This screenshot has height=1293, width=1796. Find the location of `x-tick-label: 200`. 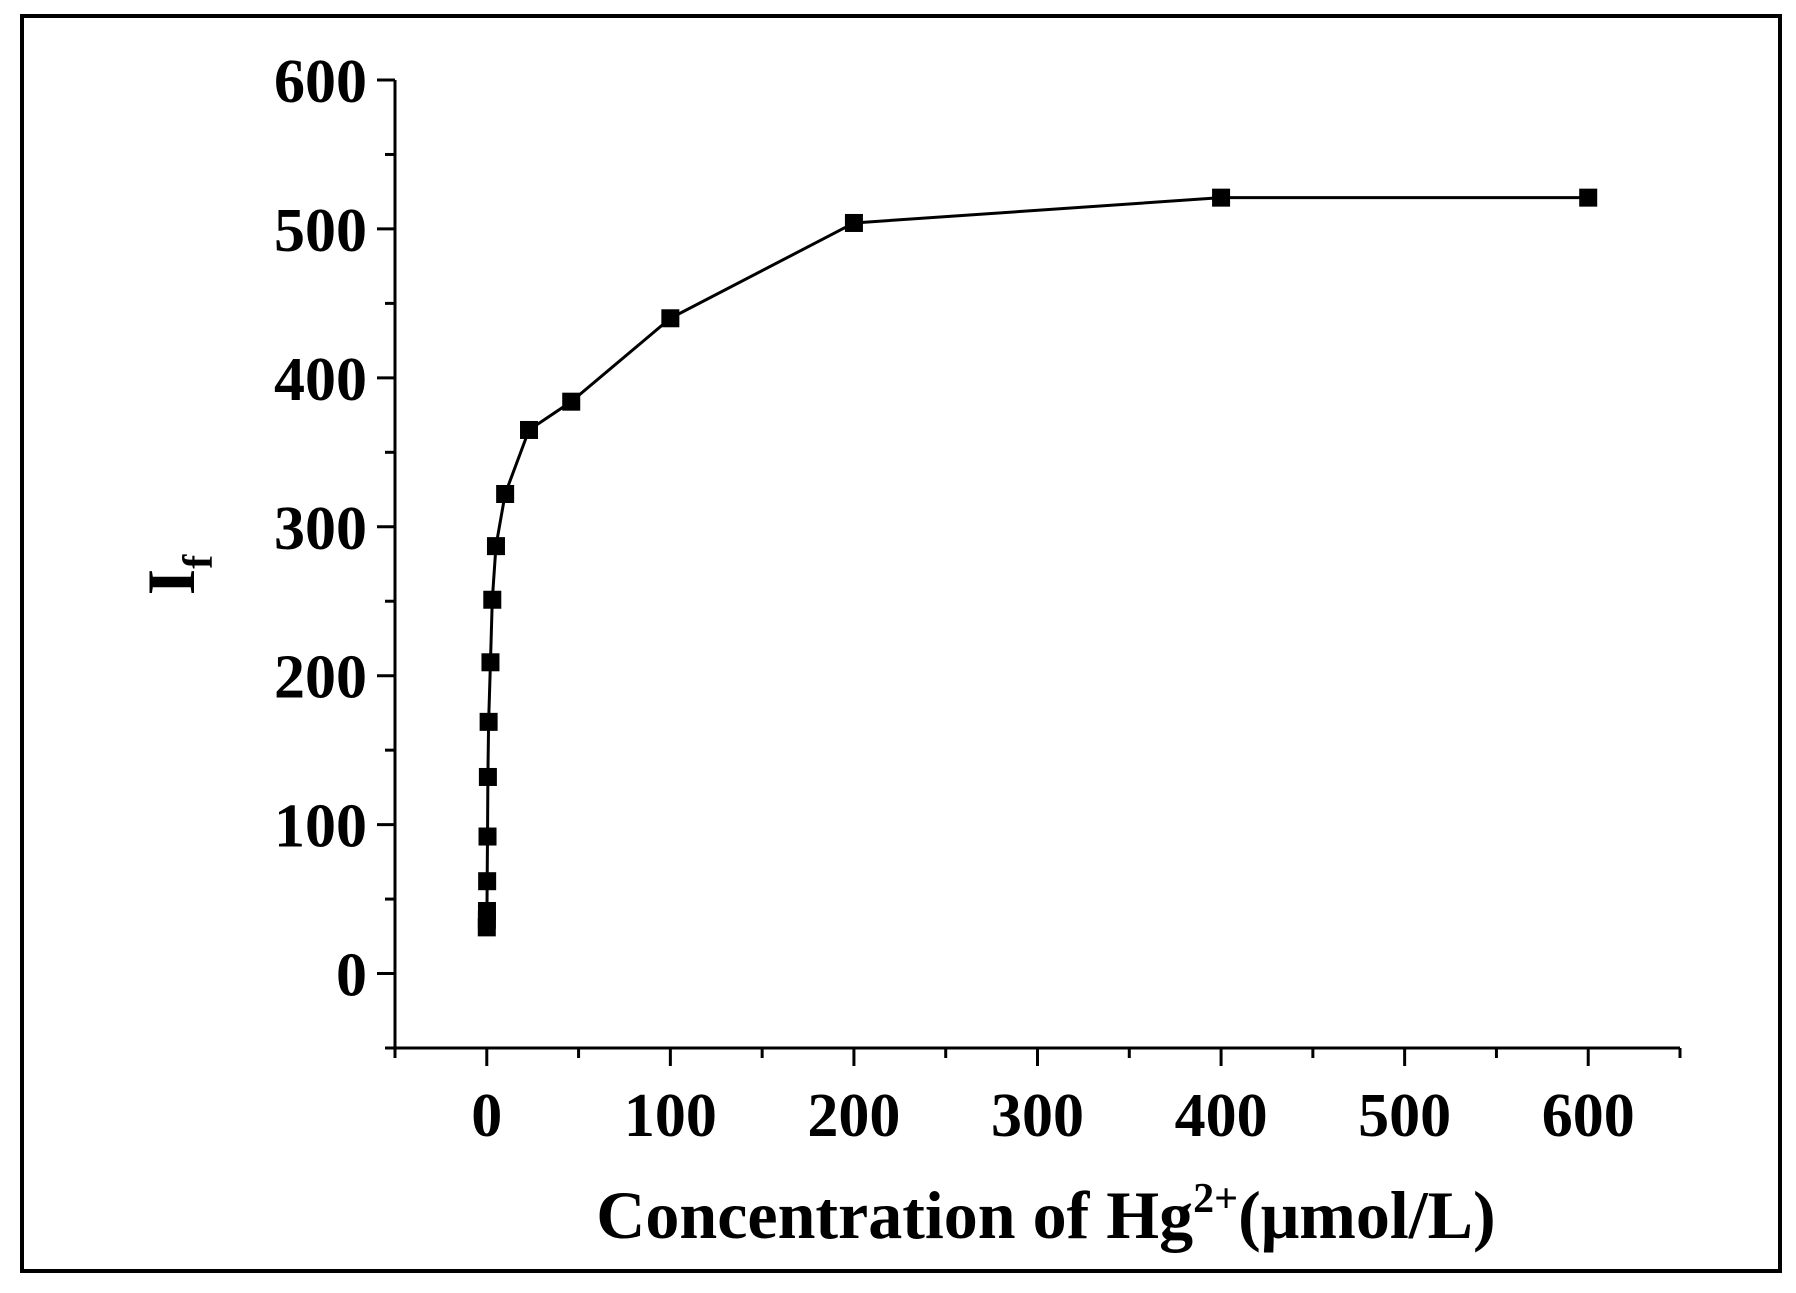

x-tick-label: 200 is located at coordinates (853, 1116).